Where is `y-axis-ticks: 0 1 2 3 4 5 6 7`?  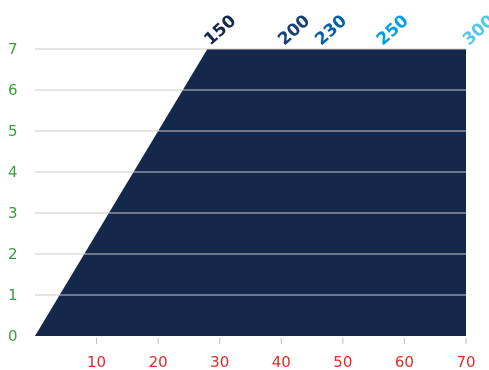
y-axis-ticks: 0 1 2 3 4 5 6 7 is located at coordinates (13, 192).